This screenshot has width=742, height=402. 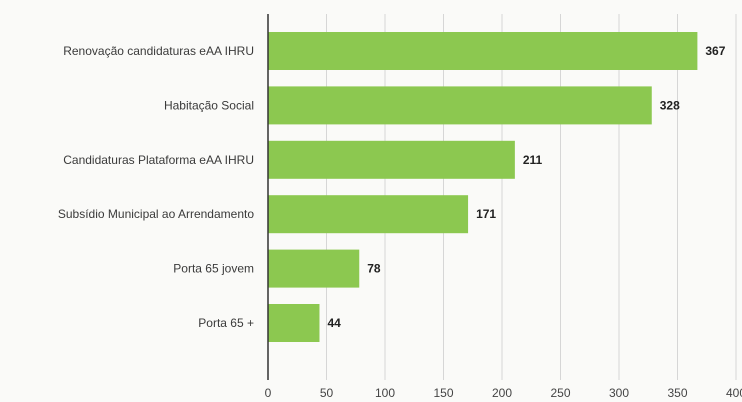 I want to click on x-tick-label-300: 300, so click(x=619, y=393).